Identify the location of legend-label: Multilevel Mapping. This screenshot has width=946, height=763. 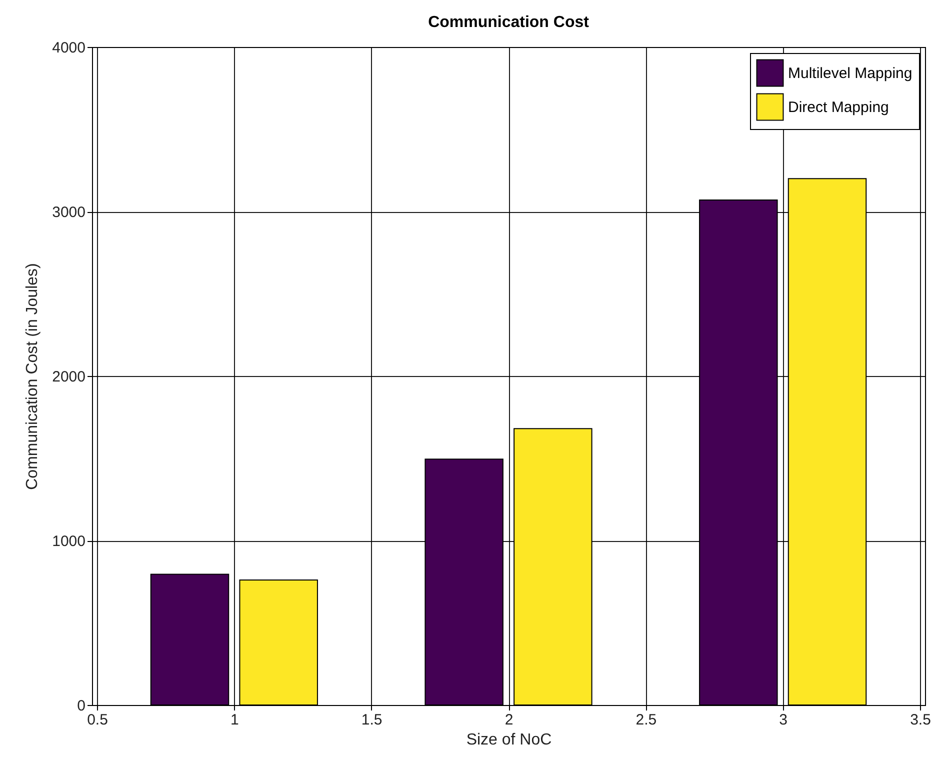
(850, 73).